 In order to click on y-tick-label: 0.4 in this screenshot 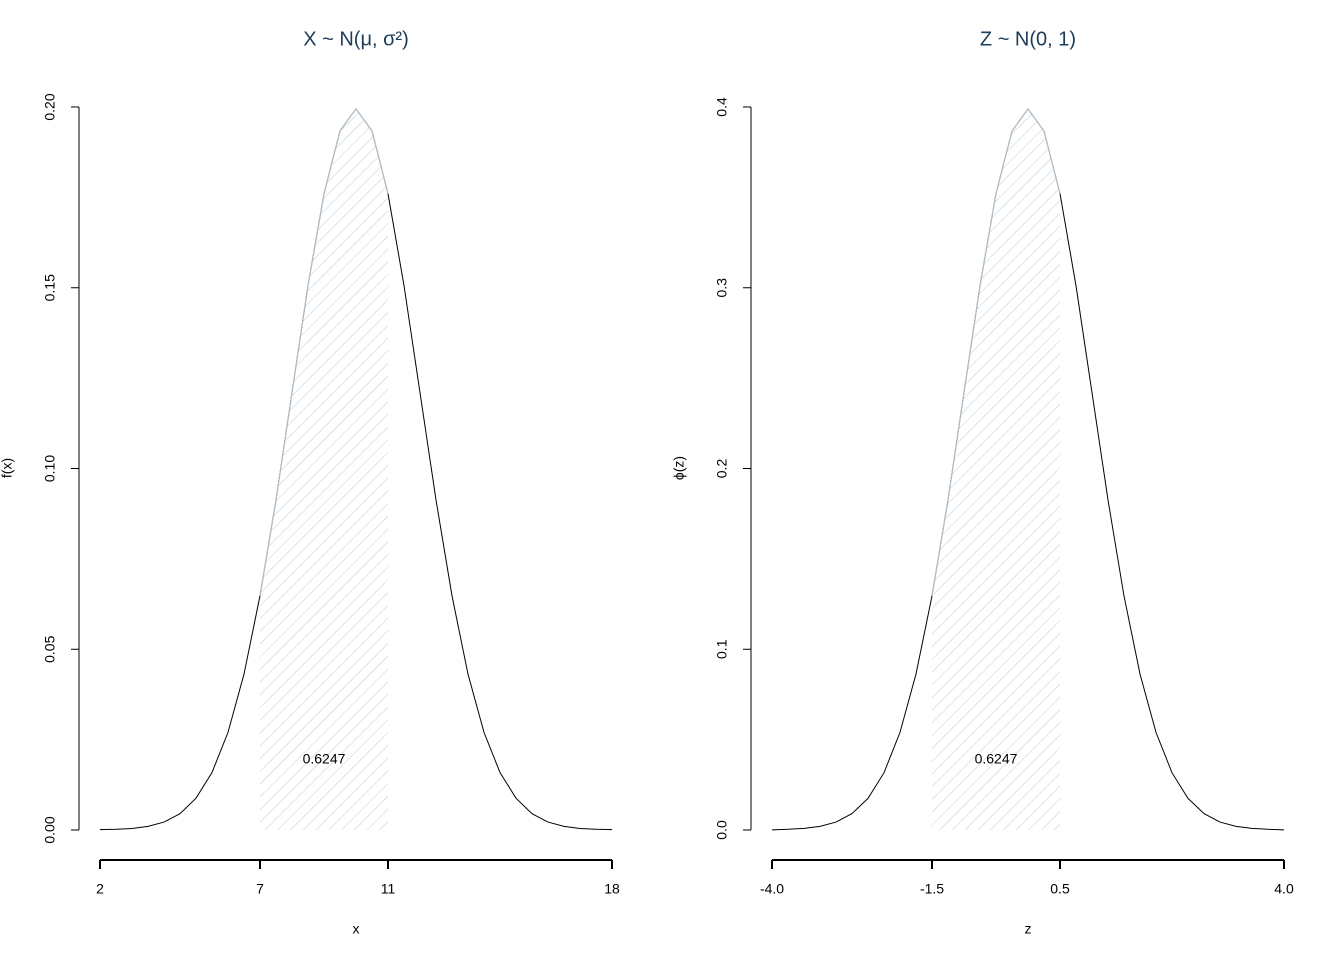, I will do `click(722, 107)`.